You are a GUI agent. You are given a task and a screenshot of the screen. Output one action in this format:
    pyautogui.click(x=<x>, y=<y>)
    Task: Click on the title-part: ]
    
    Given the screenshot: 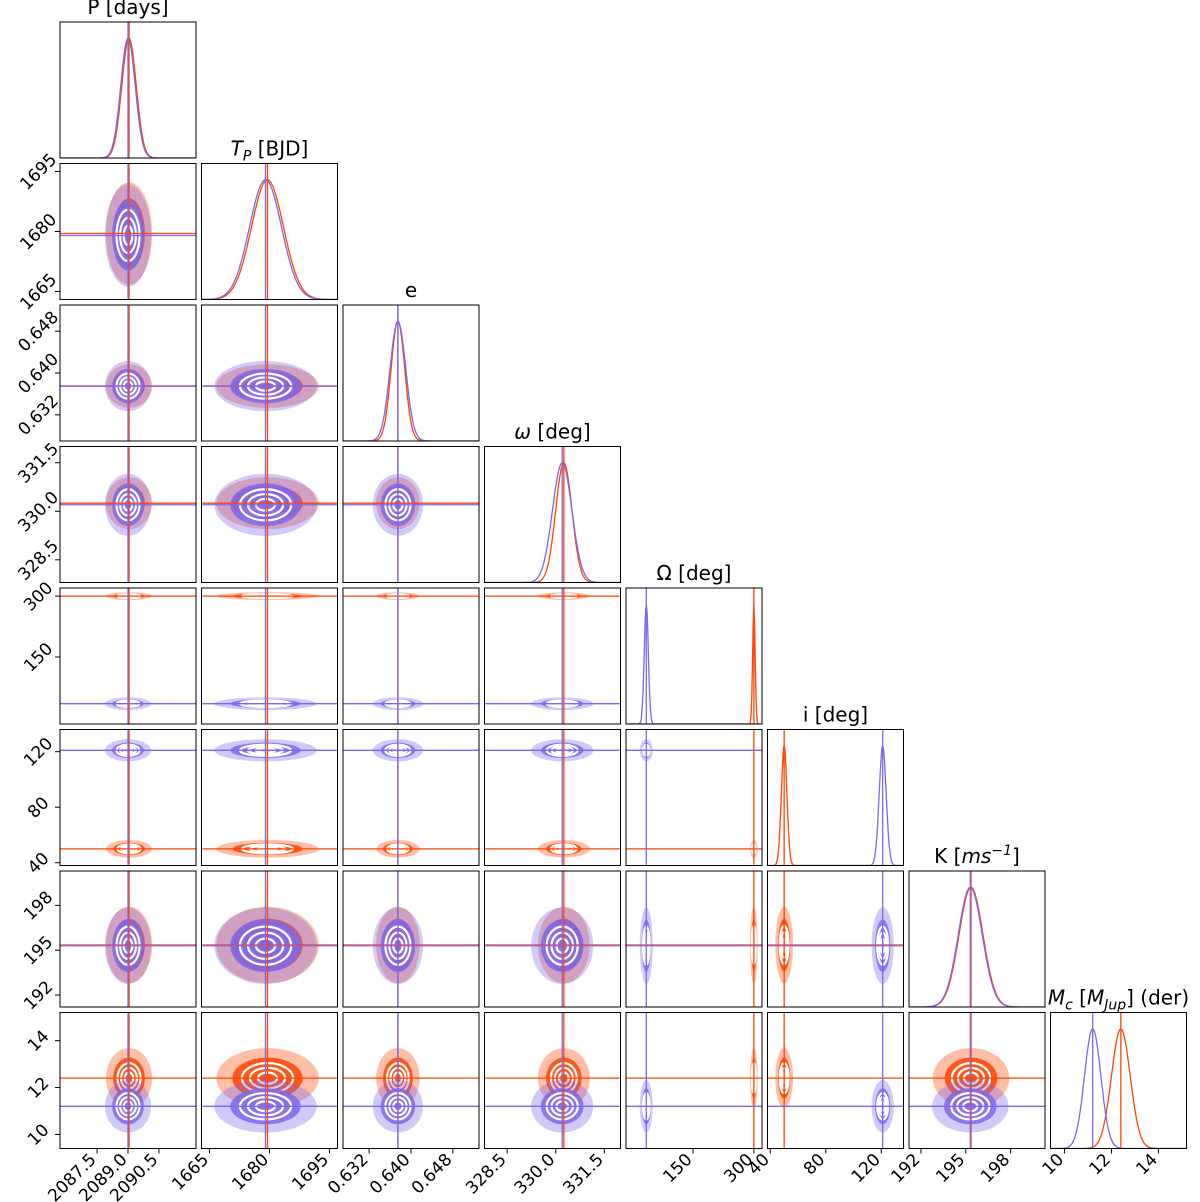 What is the action you would take?
    pyautogui.click(x=1016, y=856)
    